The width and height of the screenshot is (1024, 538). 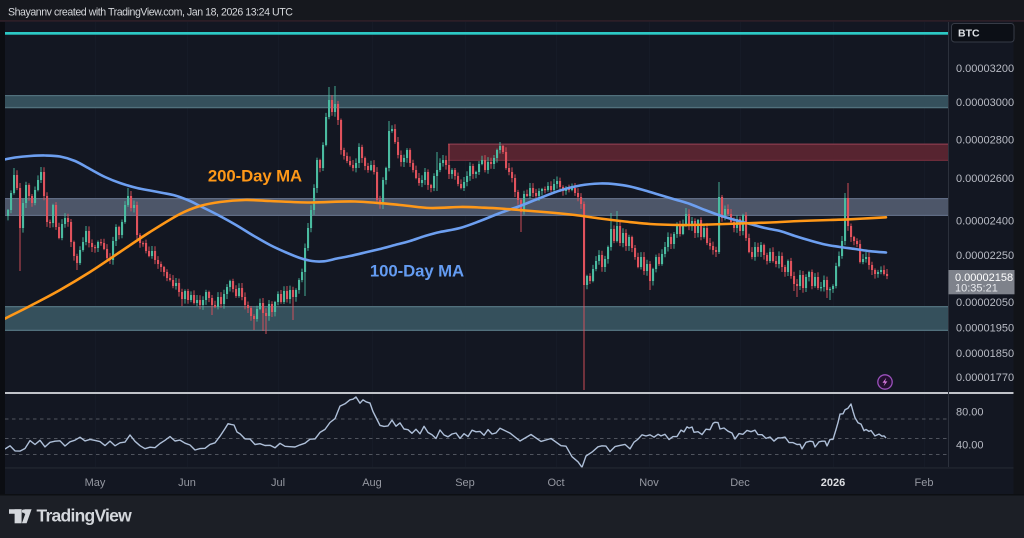 I want to click on svg-text: Nov, so click(x=649, y=483).